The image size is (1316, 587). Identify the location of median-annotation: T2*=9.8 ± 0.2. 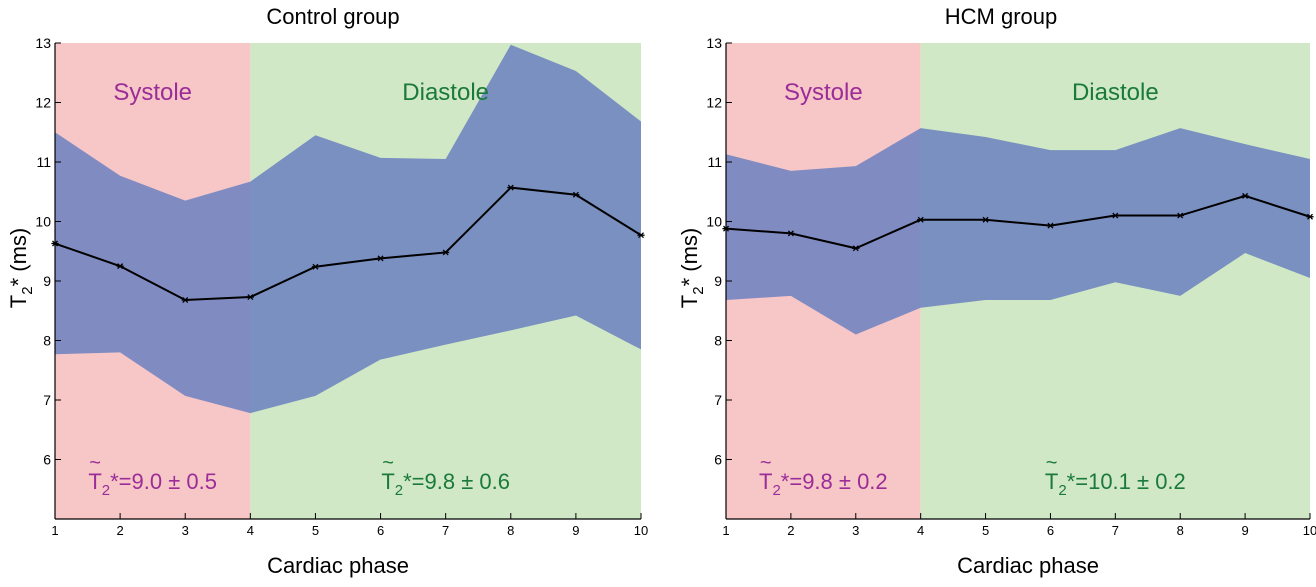
(823, 484).